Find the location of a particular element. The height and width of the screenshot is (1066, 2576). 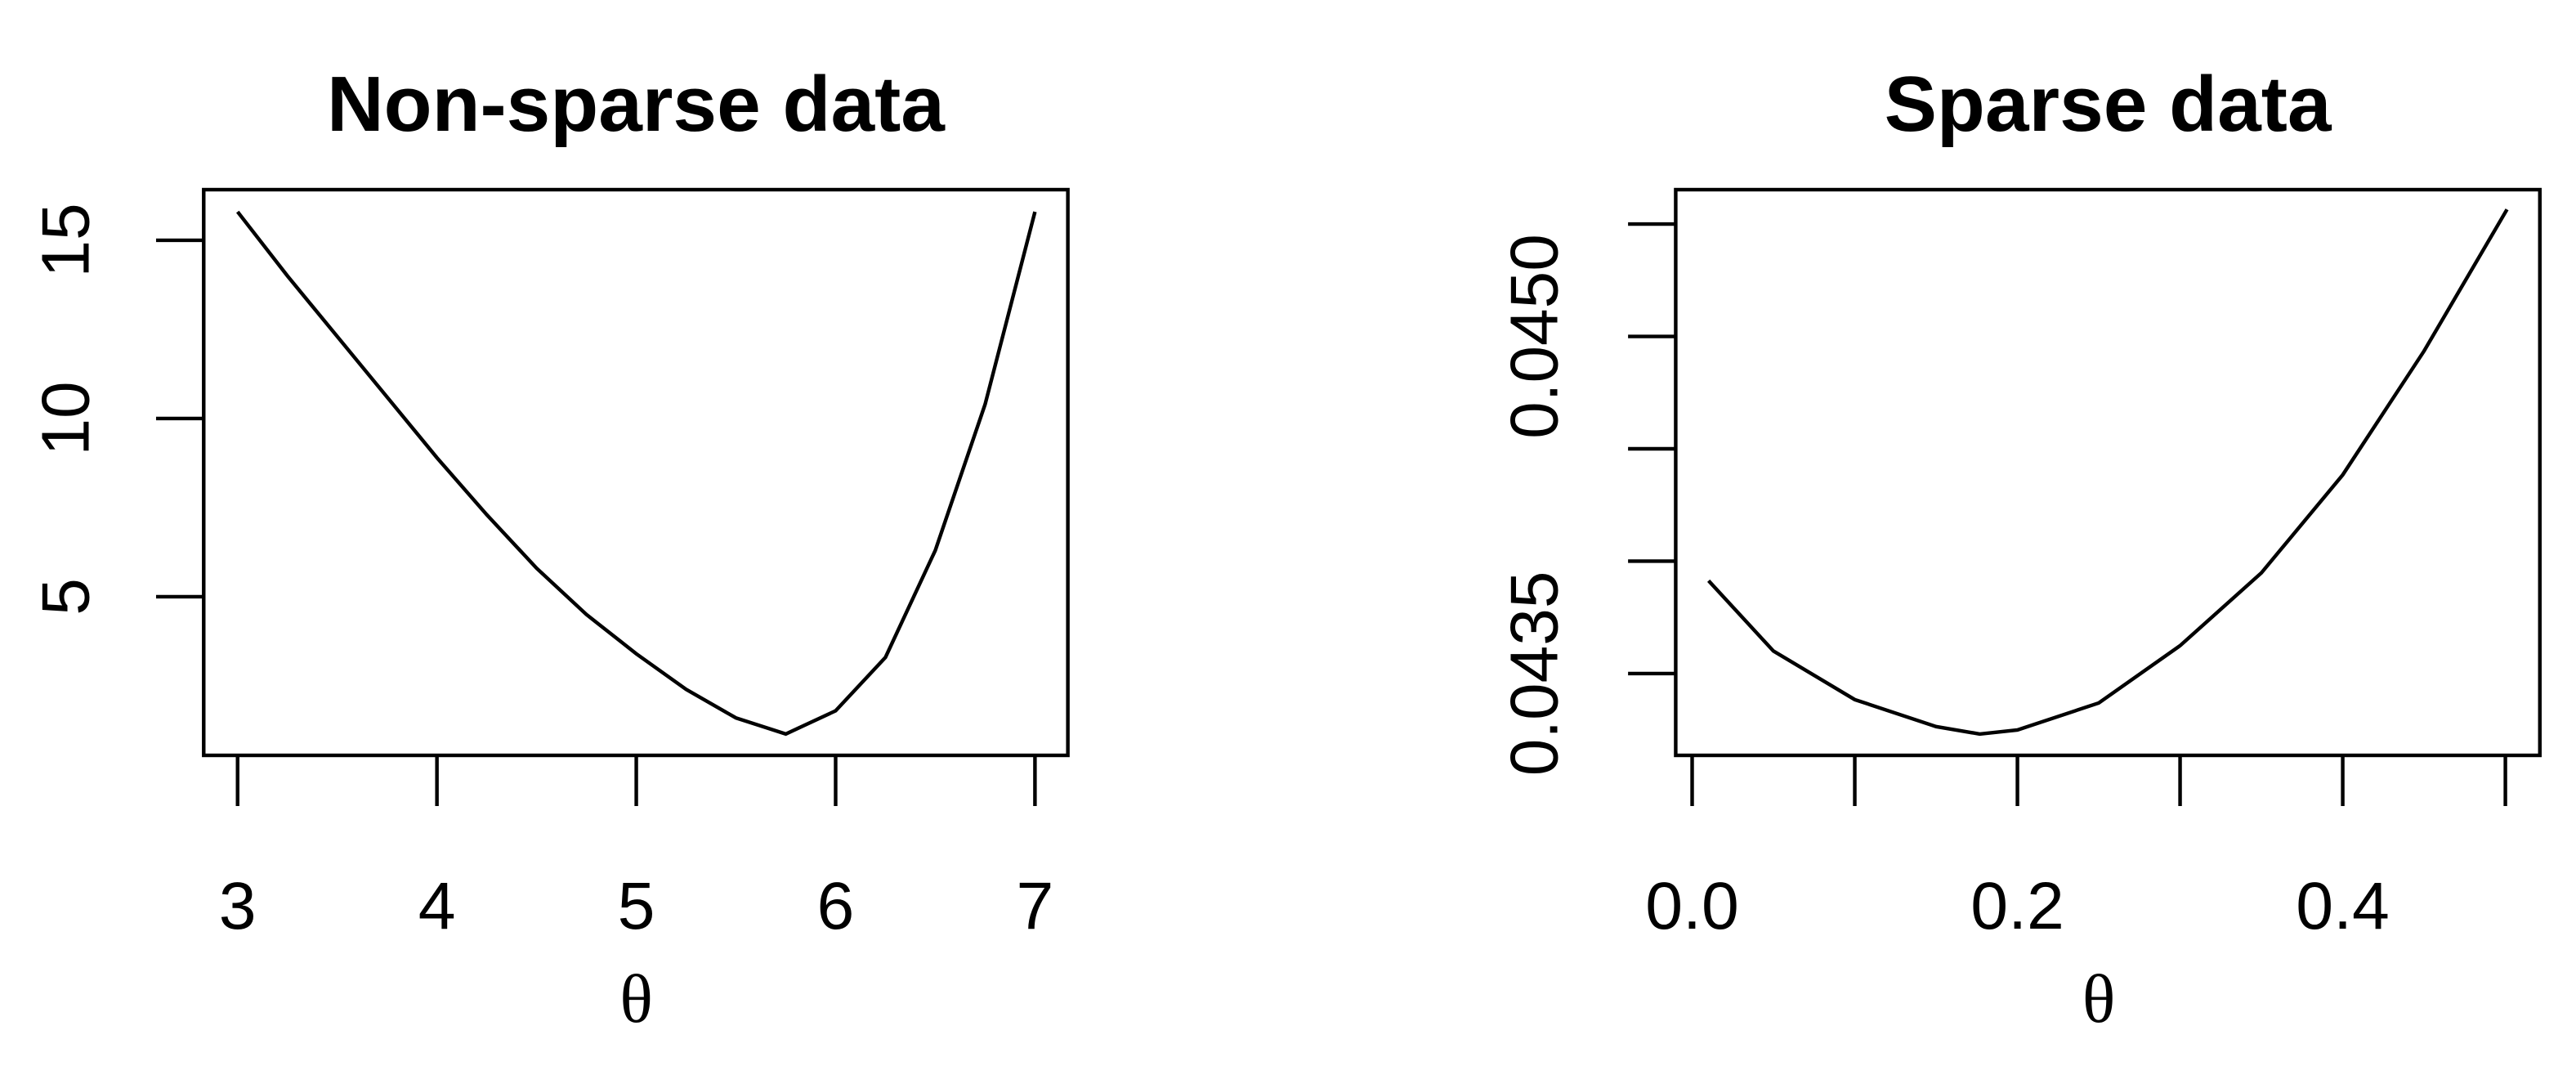

x-tick-label: 0.2 is located at coordinates (2017, 906).